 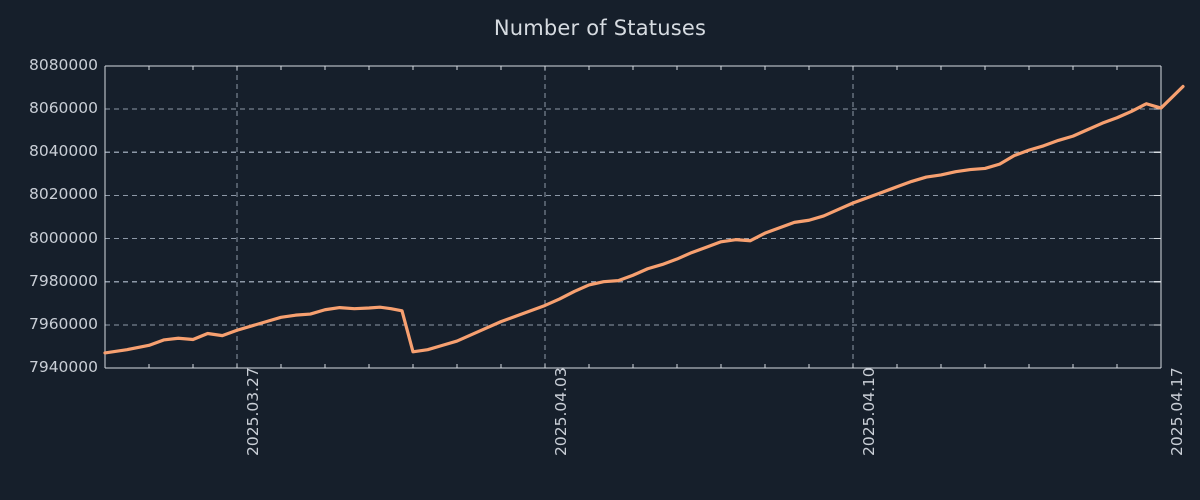 I want to click on chart-title: Number of Statuses, so click(x=600, y=28).